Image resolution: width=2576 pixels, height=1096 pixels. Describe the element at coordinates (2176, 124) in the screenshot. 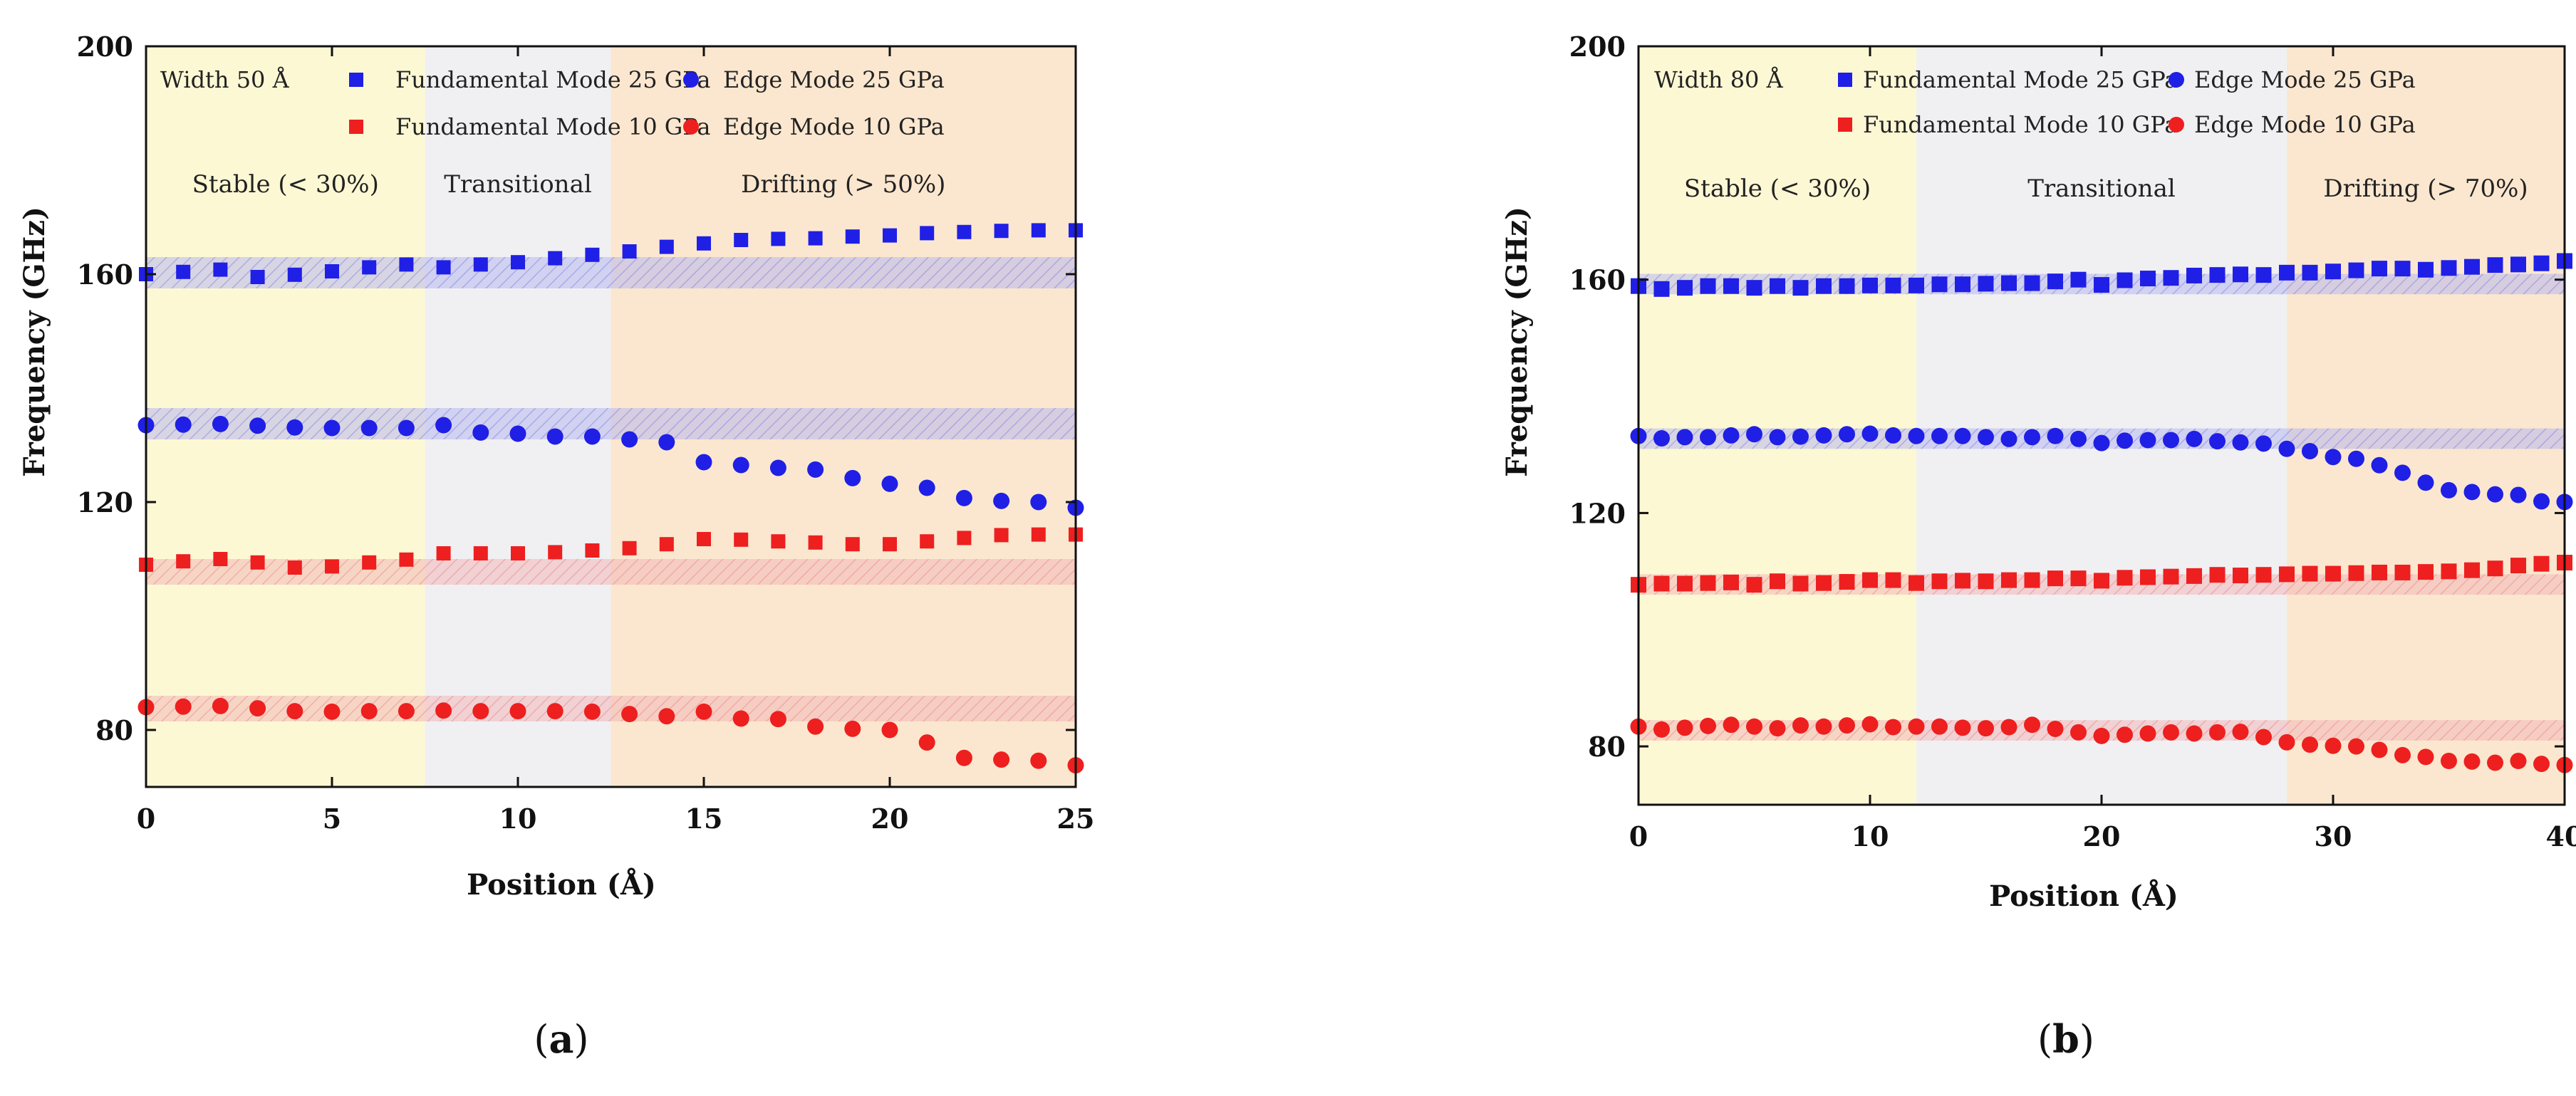

I see `legend-marker-3-b` at that location.